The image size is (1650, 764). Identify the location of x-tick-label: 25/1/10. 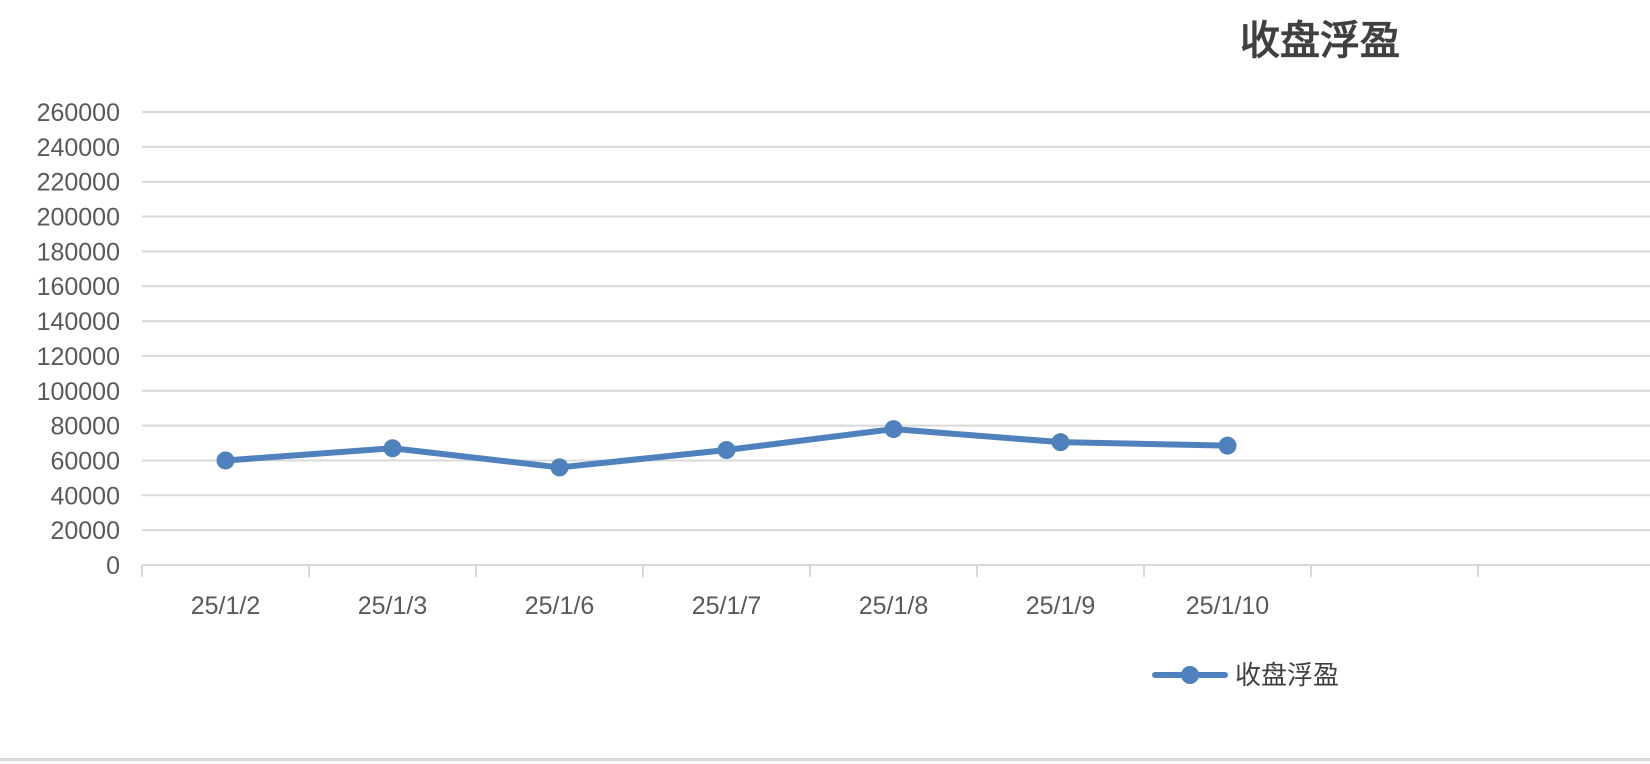
(1227, 606).